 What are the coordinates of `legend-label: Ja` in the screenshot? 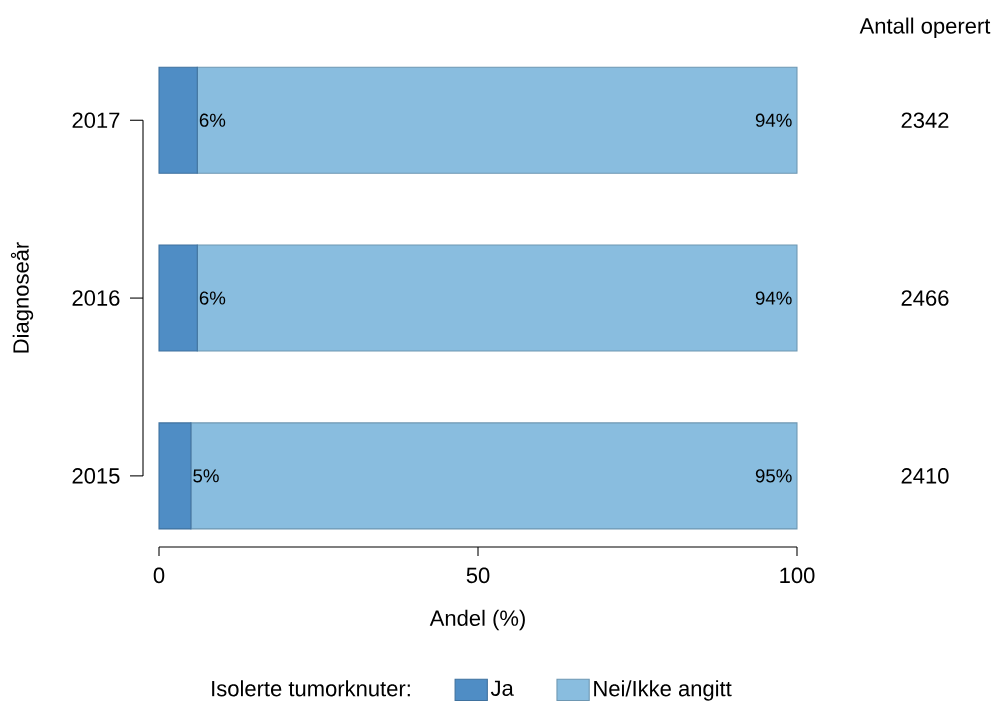 It's located at (502, 688).